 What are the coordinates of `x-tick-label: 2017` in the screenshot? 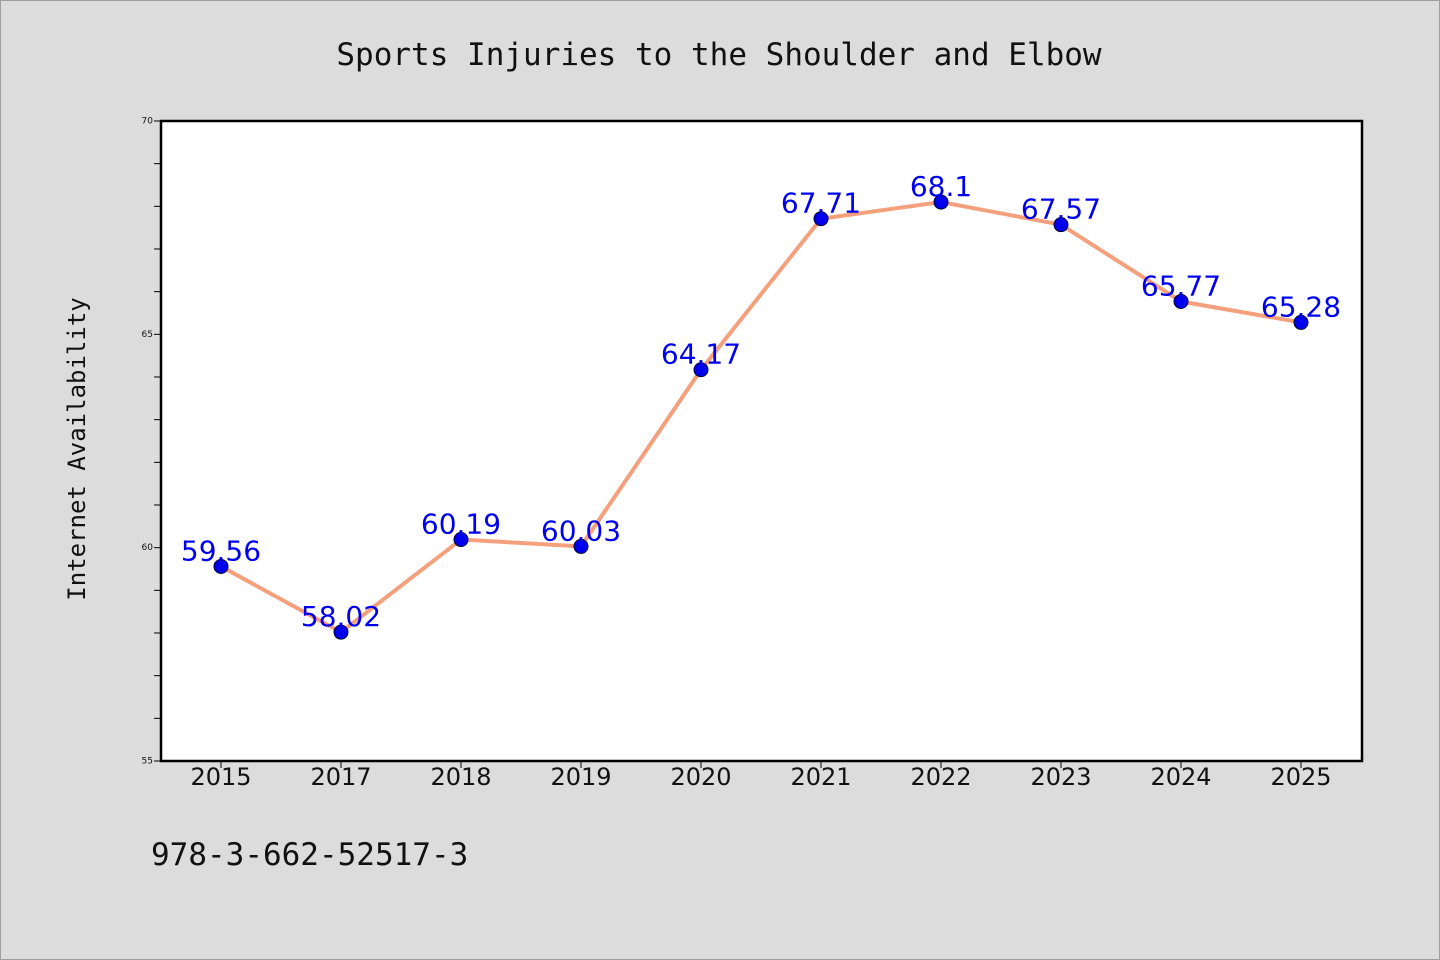 It's located at (340, 777).